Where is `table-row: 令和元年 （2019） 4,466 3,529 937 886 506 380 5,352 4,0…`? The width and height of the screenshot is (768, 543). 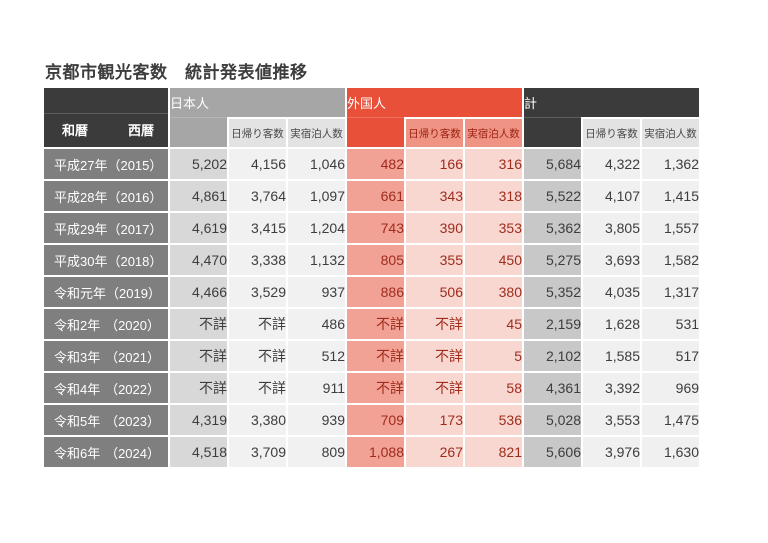 table-row: 令和元年 （2019） 4,466 3,529 937 886 506 380 5,352 4,0… is located at coordinates (373, 293).